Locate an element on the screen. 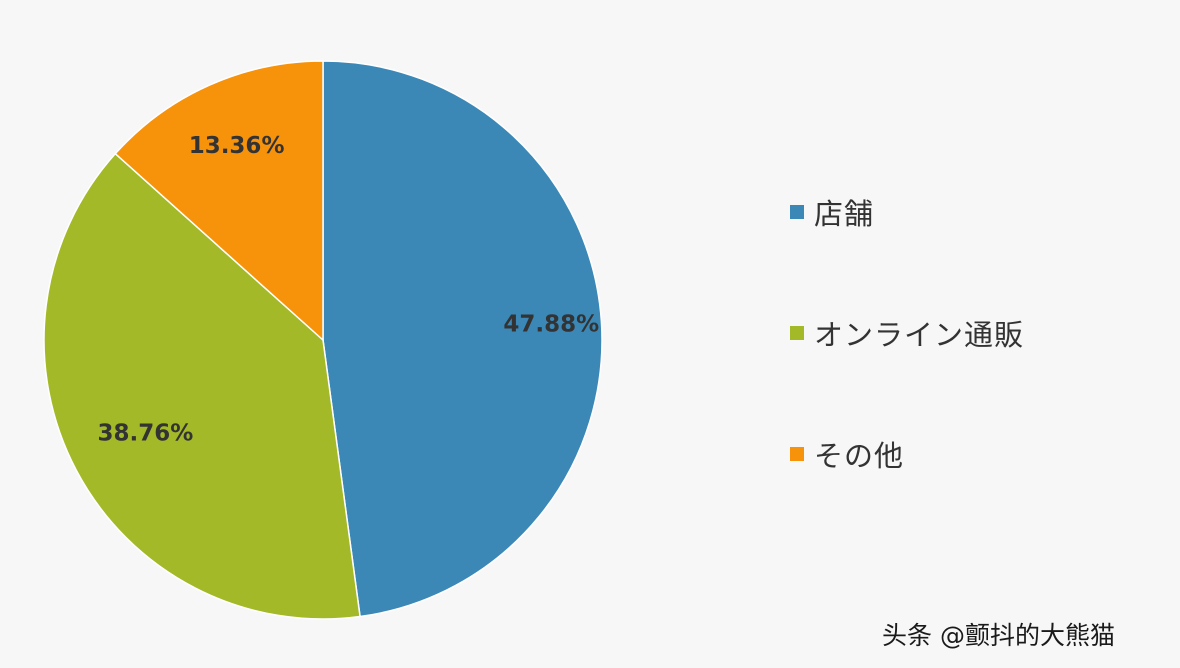  legend-swatch-other is located at coordinates (797, 454).